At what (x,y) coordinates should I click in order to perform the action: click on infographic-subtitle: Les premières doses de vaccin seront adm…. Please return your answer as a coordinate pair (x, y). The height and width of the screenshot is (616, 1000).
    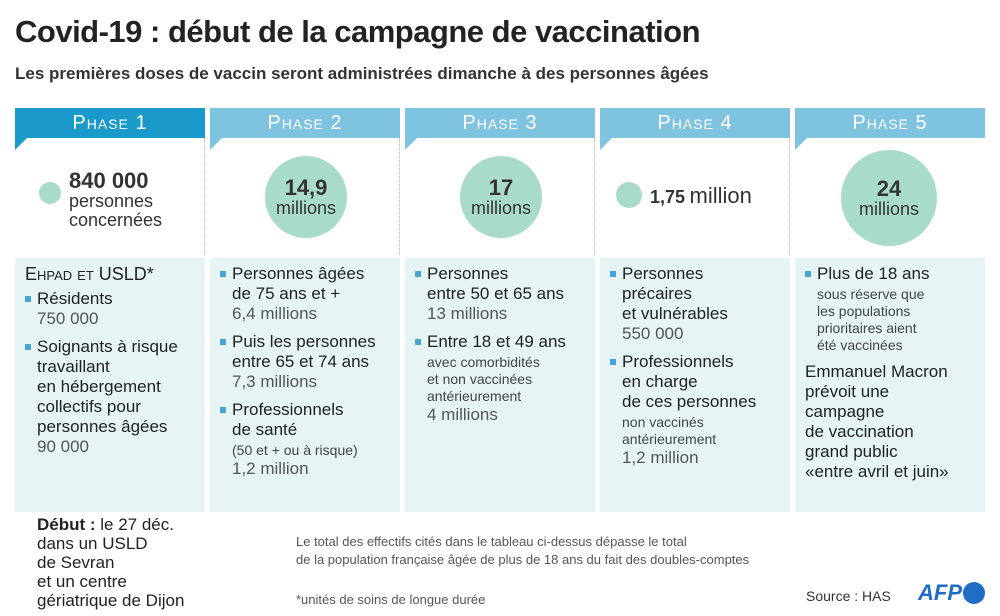
    Looking at the image, I should click on (362, 73).